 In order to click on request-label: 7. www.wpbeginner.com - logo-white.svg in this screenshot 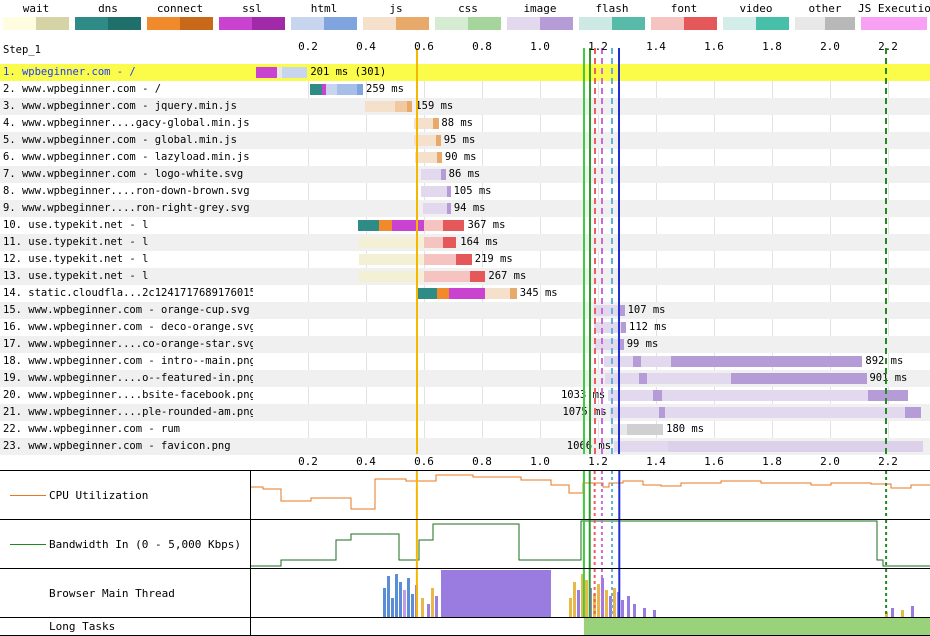, I will do `click(123, 174)`.